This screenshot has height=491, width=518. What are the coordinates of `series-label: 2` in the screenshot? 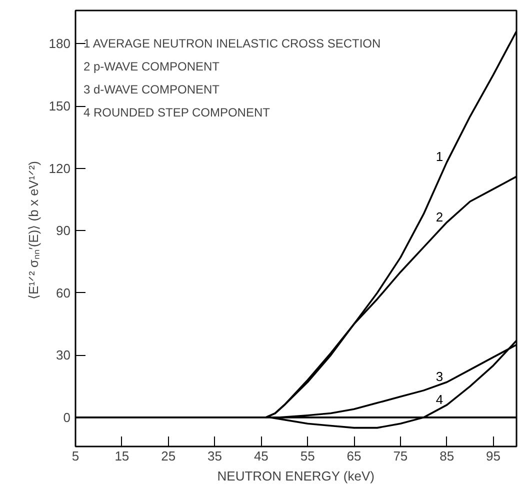 It's located at (440, 216).